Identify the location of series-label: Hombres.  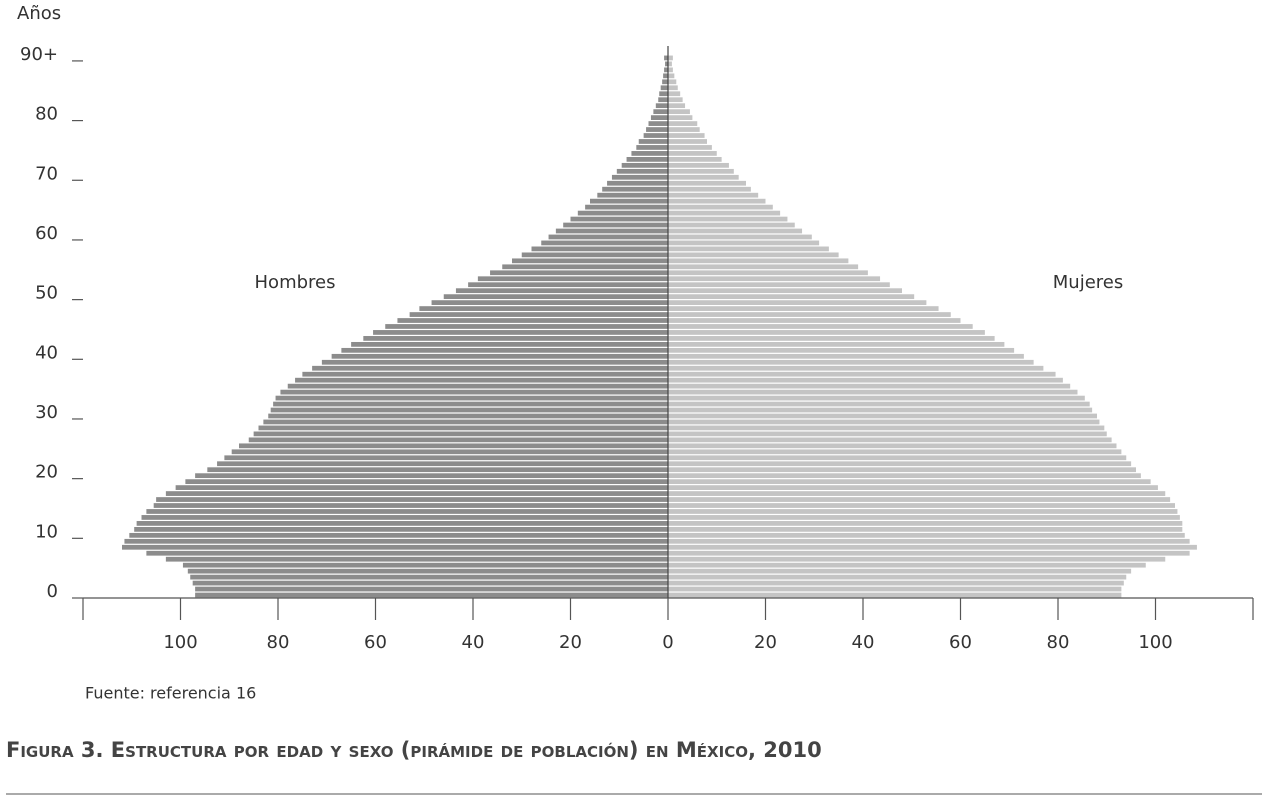
(295, 282).